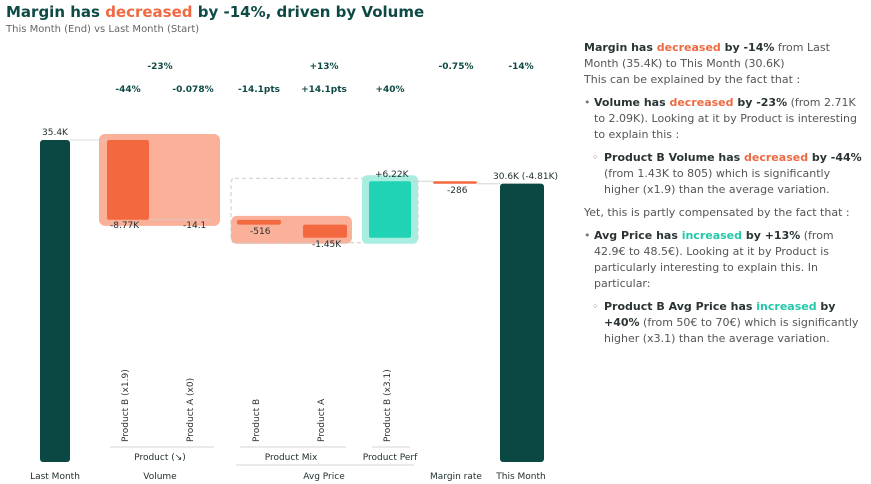  Describe the element at coordinates (325, 231) in the screenshot. I see `bar-mix-product-a` at that location.